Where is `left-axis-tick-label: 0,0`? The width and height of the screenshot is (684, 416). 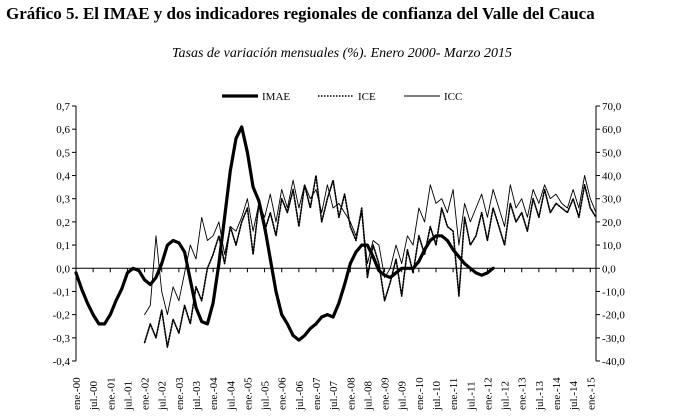
left-axis-tick-label: 0,0 is located at coordinates (63, 269).